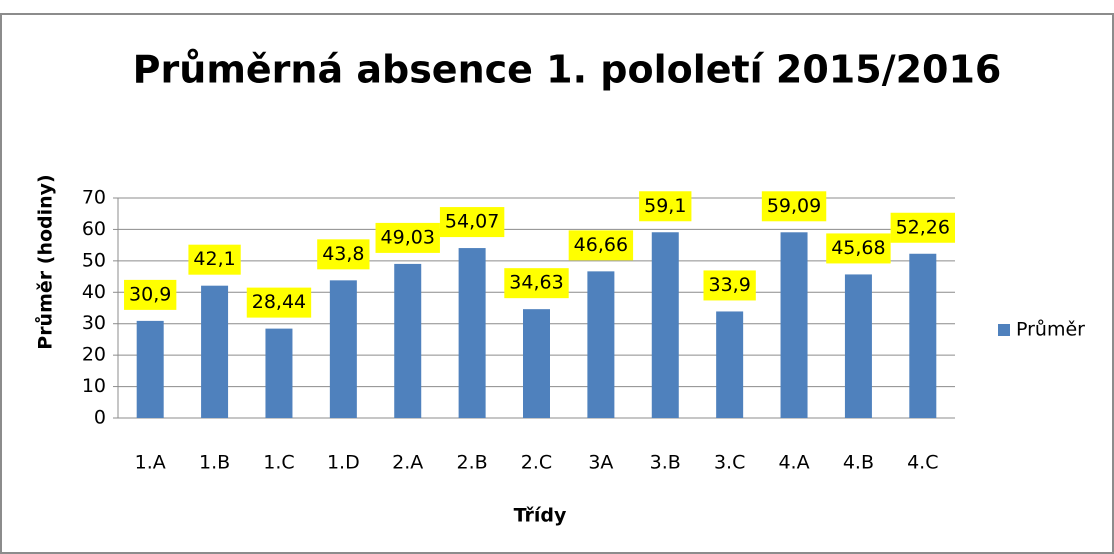  Describe the element at coordinates (922, 463) in the screenshot. I see `x-tick-label: 4.C` at that location.